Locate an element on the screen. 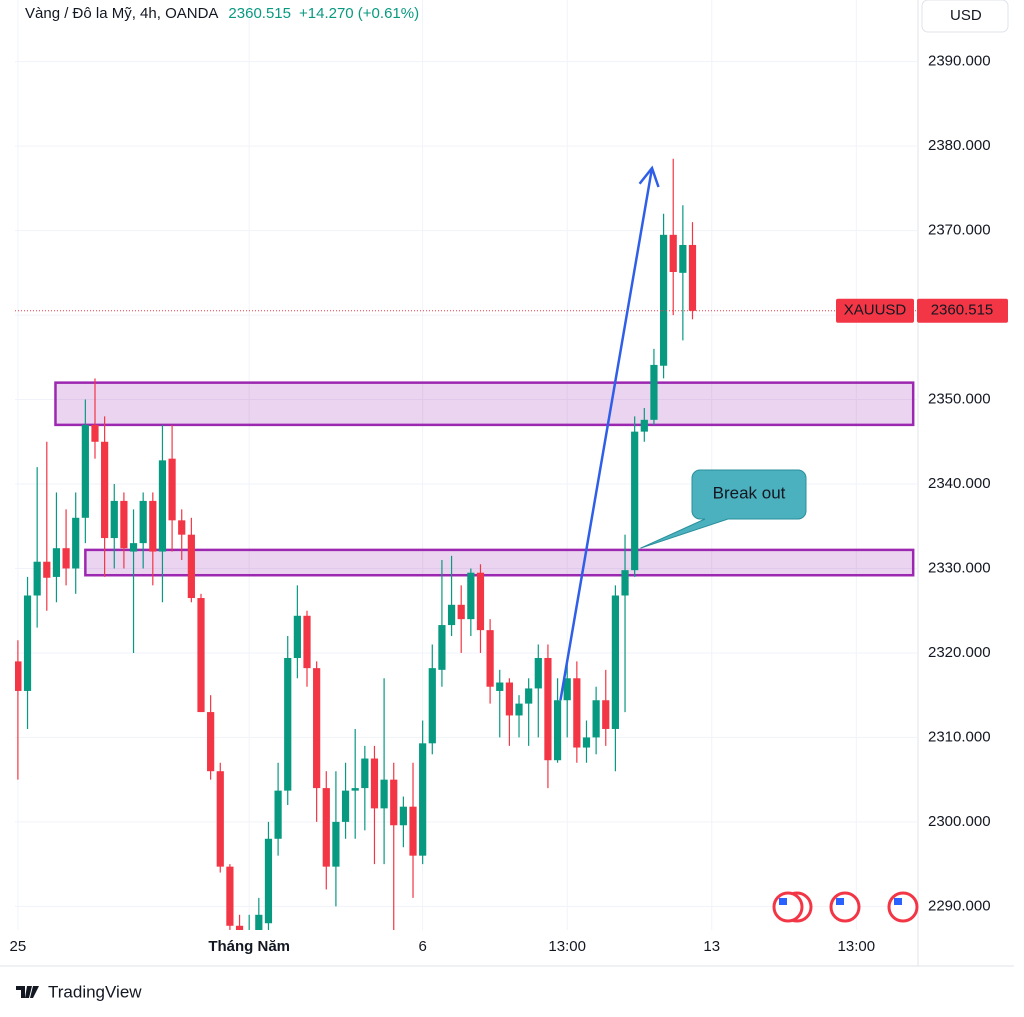 The height and width of the screenshot is (1017, 1024). symbol-tag-label: XAUUSD is located at coordinates (875, 310).